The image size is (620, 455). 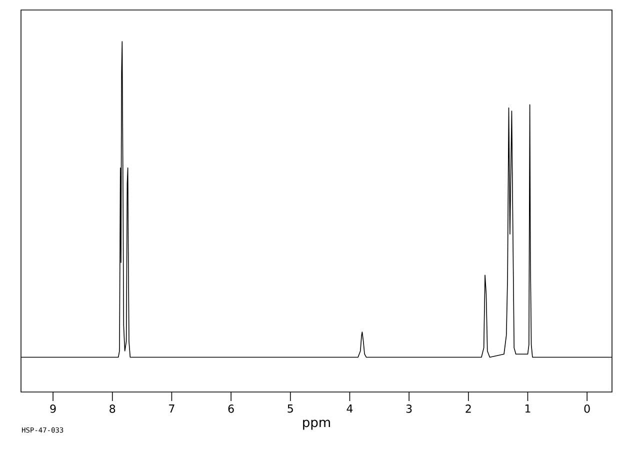 I want to click on x-tick-label: 7, so click(x=171, y=408).